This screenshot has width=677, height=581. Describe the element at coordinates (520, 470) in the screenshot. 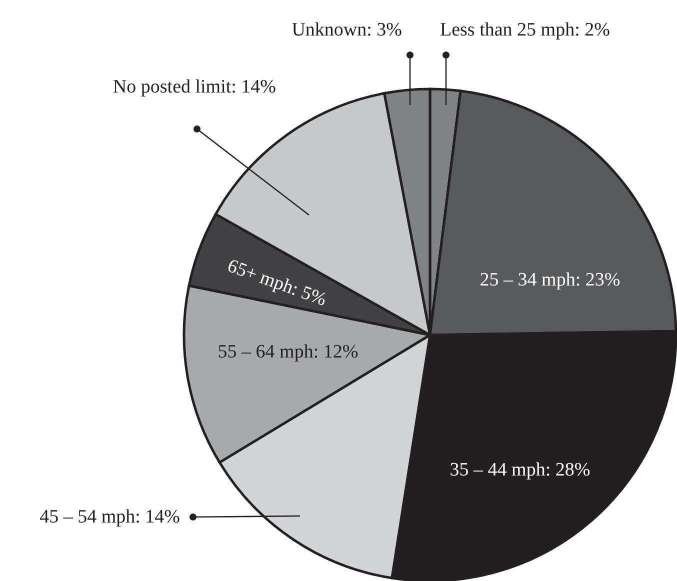

I see `slice-label: 35 – 44 mph: 28%` at that location.